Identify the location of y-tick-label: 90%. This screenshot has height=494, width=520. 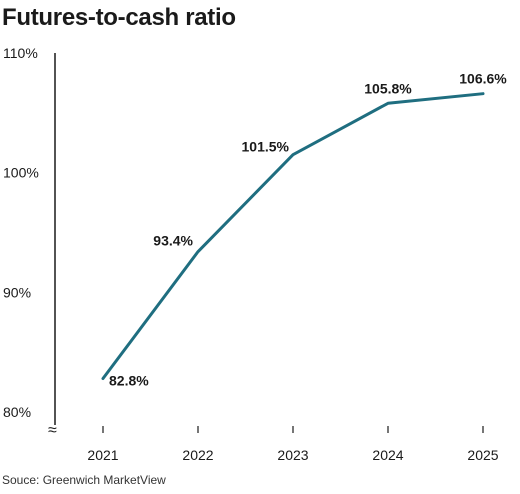
(17, 292).